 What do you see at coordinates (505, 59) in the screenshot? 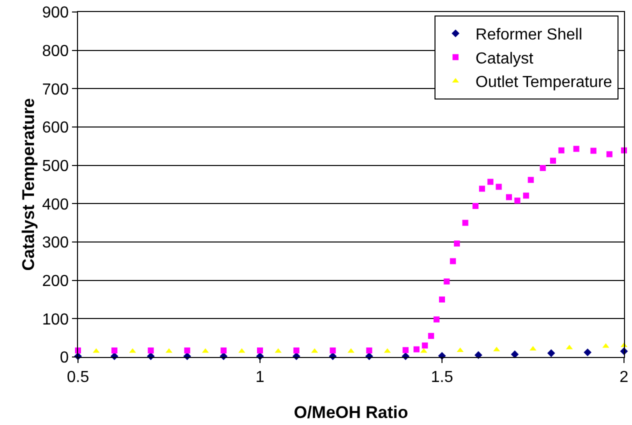
I see `legend-label: Catalyst` at bounding box center [505, 59].